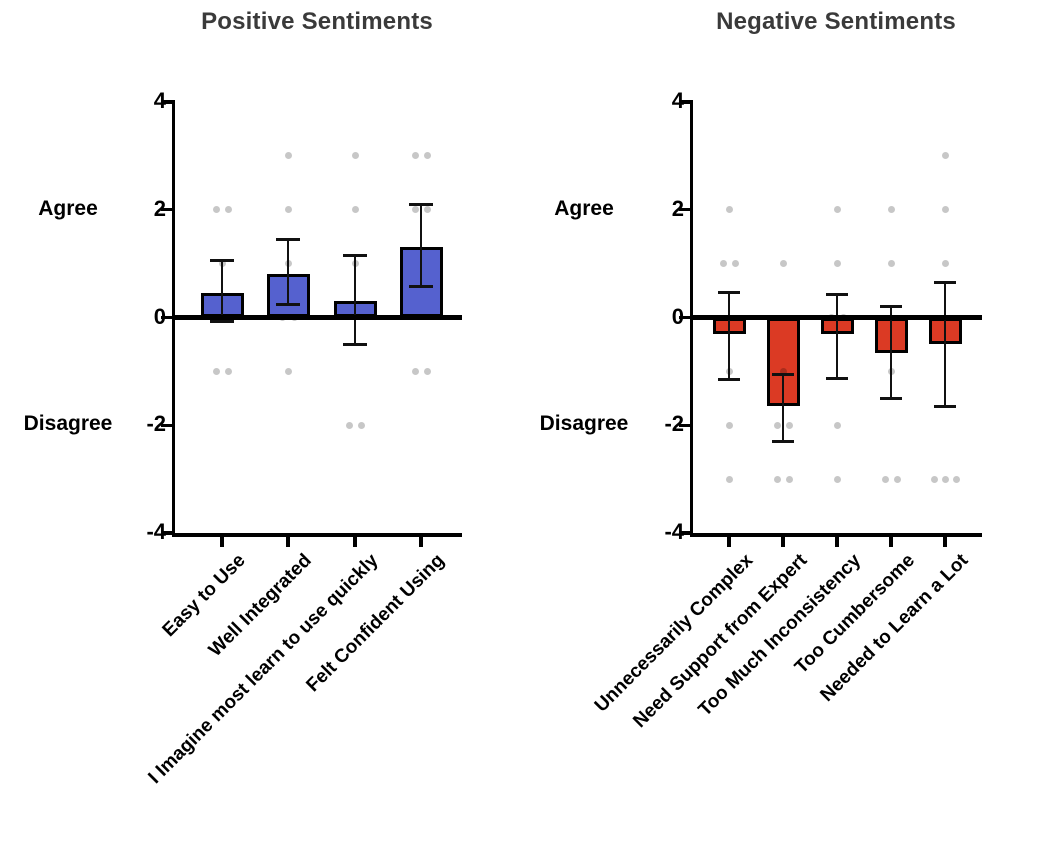  What do you see at coordinates (836, 21) in the screenshot?
I see `chart-title-negative: Negative Sentiments` at bounding box center [836, 21].